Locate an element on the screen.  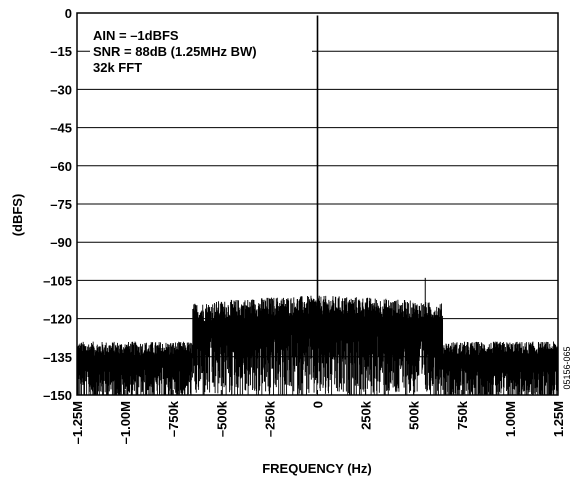
x-tick-label: –500k is located at coordinates (221, 418).